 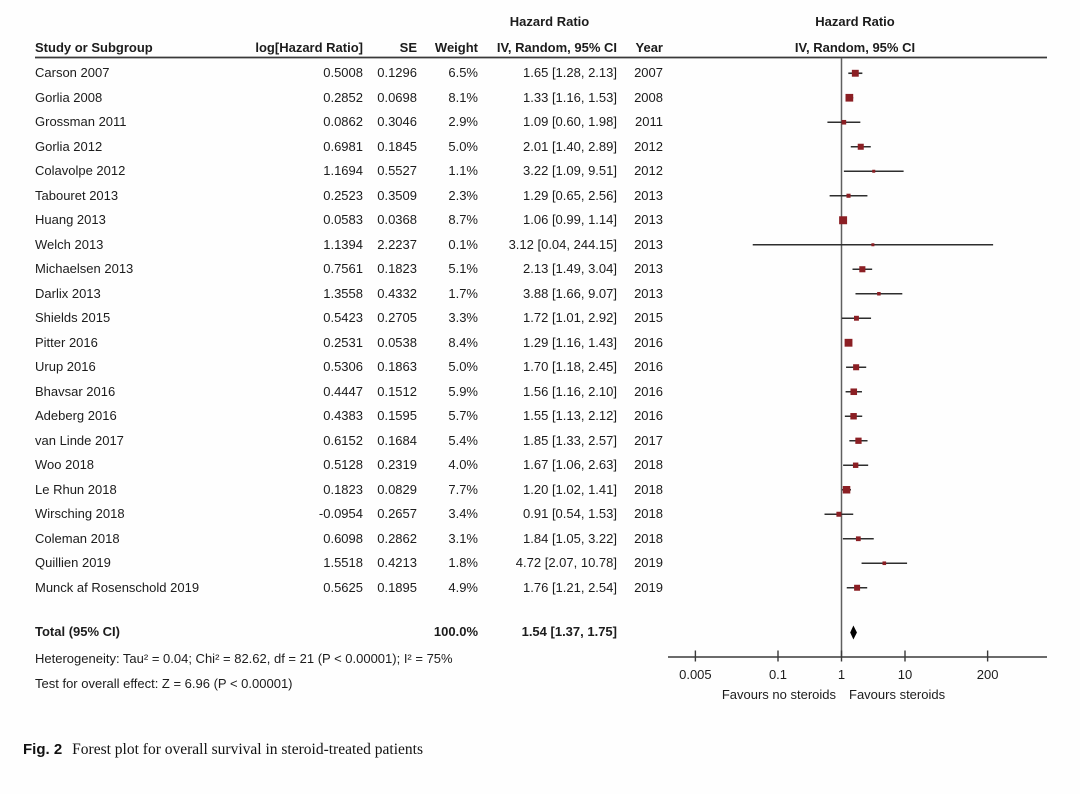 What do you see at coordinates (463, 538) in the screenshot?
I see `weight-cell: 3.1%` at bounding box center [463, 538].